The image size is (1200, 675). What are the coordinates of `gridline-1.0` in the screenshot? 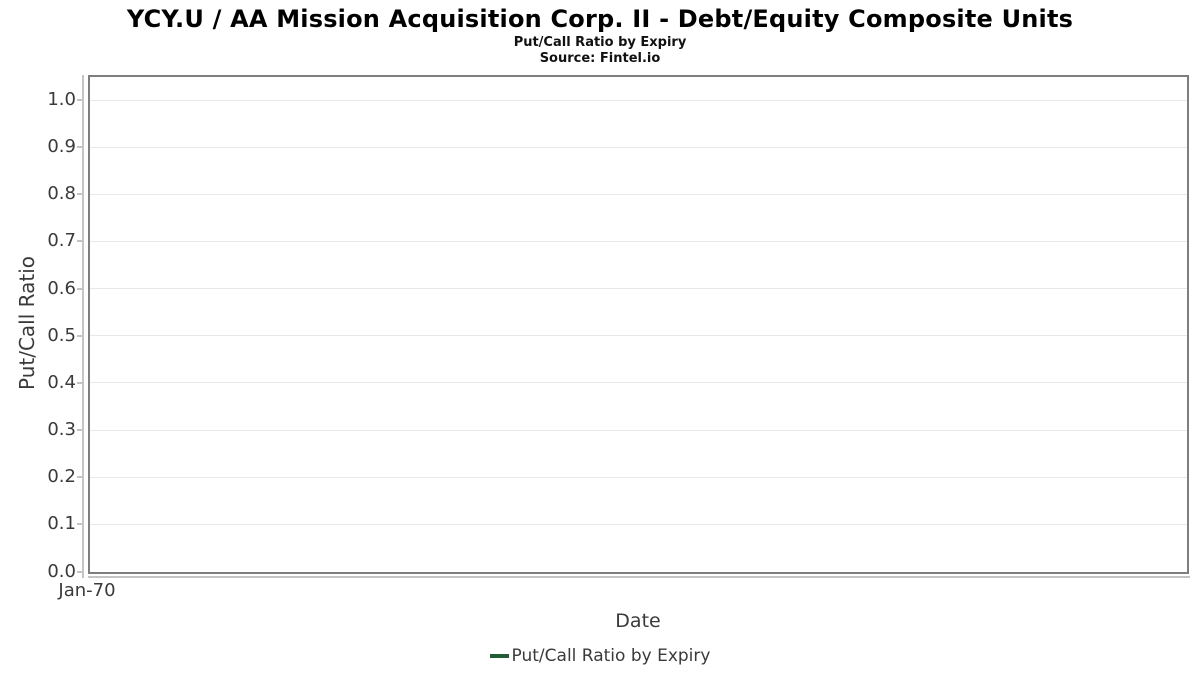 It's located at (638, 100).